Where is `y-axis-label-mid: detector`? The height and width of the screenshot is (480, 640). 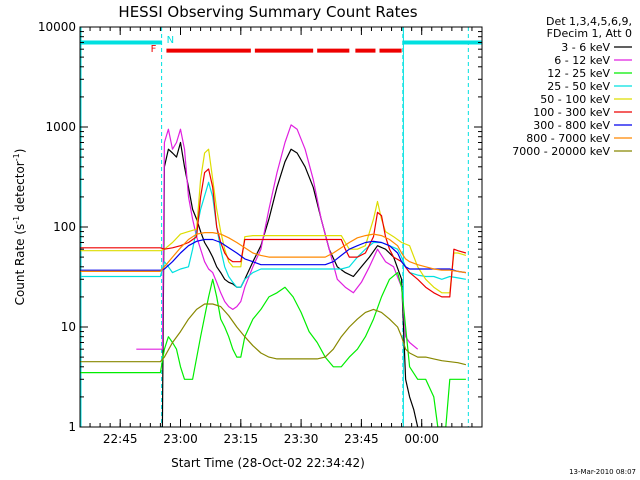 y-axis-label-mid: detector is located at coordinates (20, 188).